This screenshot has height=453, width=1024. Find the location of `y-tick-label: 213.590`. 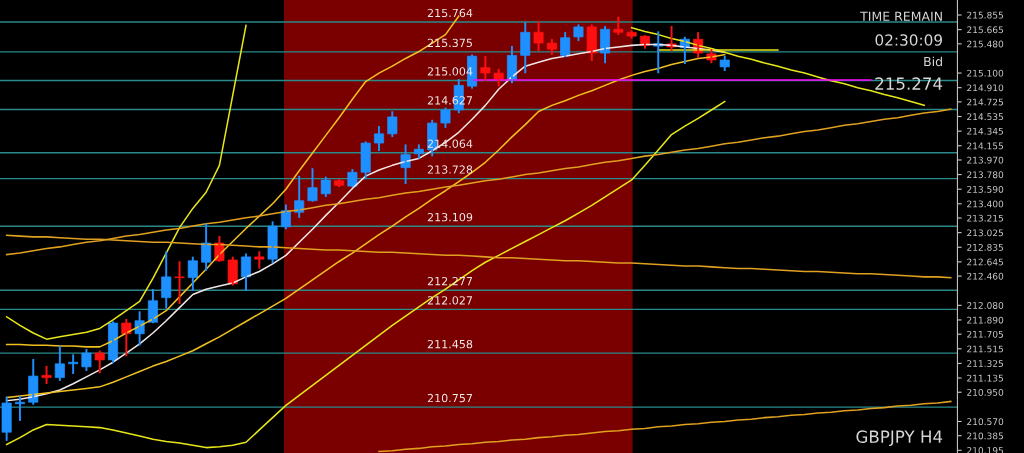

y-tick-label: 213.590 is located at coordinates (985, 189).